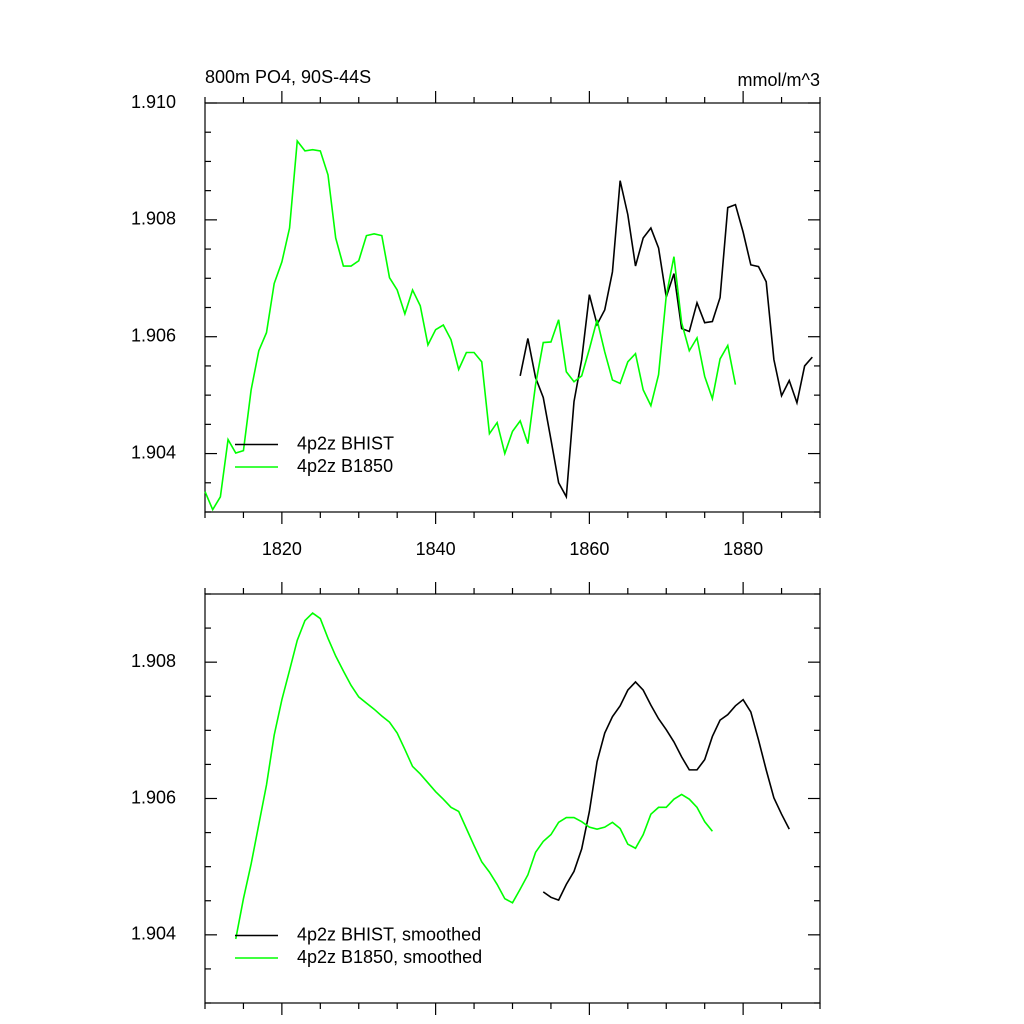  I want to click on x-tick-label: 1840, so click(436, 549).